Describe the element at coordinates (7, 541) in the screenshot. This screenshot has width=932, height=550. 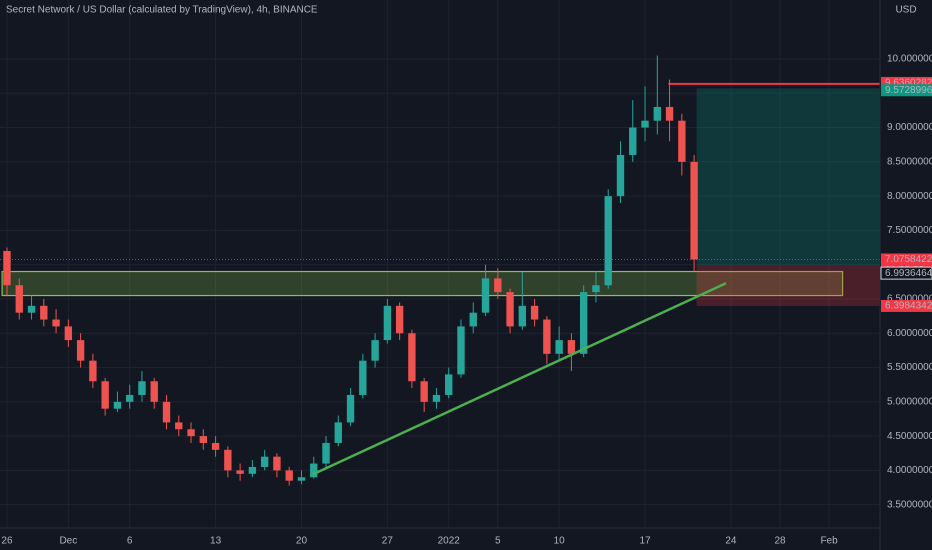
I see `x-tick-label: 26` at that location.